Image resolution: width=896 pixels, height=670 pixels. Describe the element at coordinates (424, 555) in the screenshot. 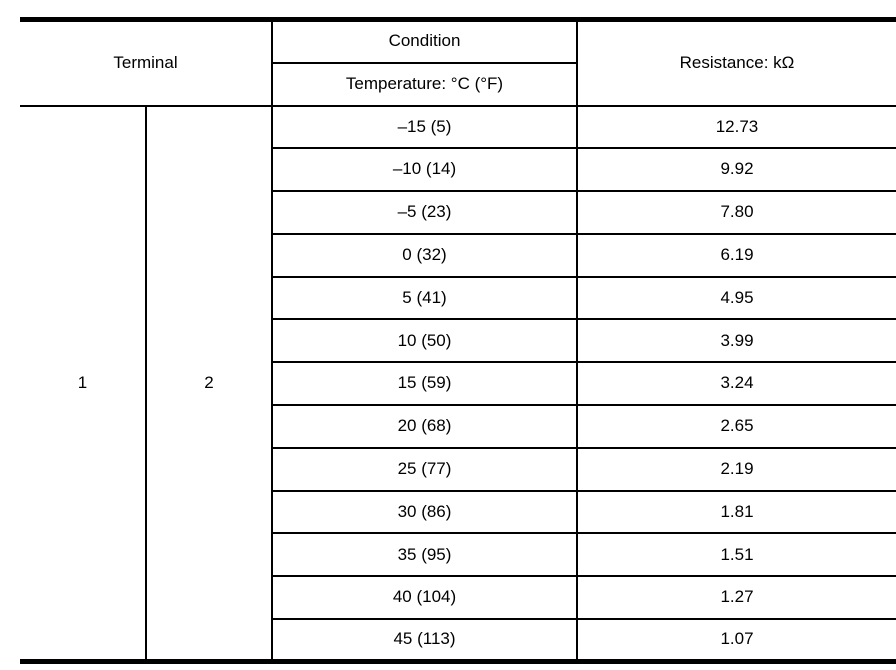

I see `temperature-cell: 35 (95)` at that location.